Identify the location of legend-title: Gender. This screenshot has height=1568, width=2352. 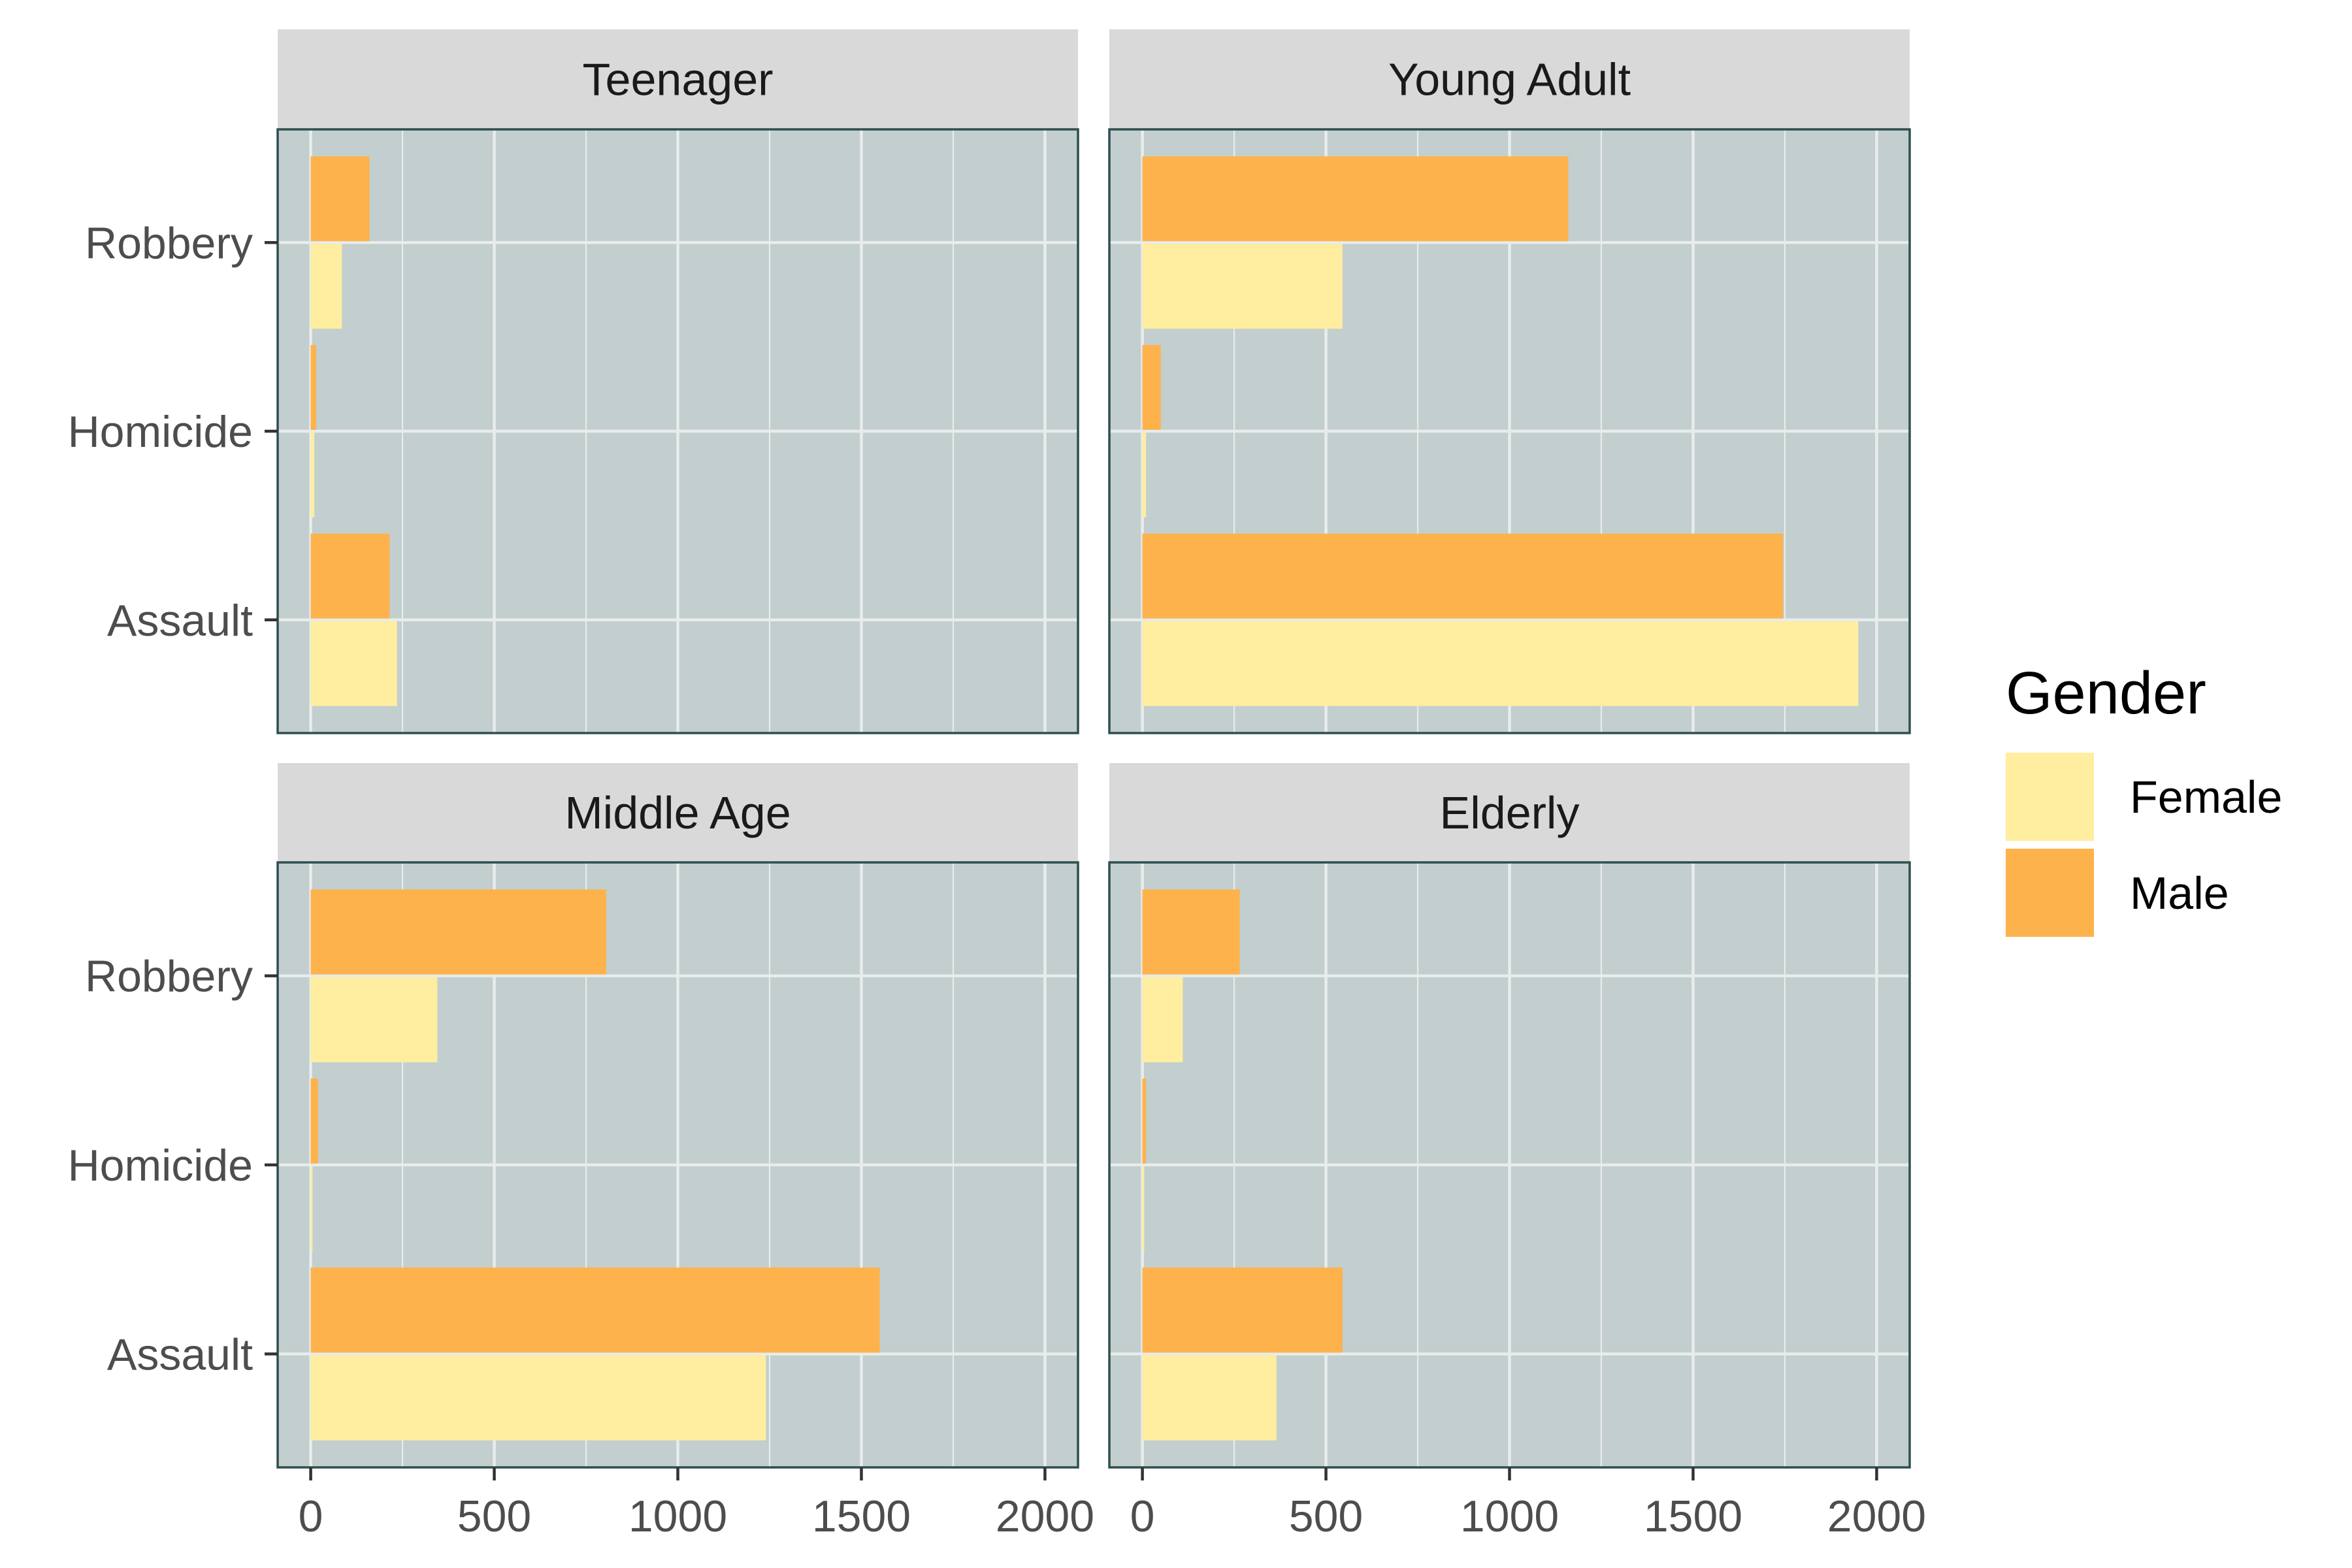
(2106, 693).